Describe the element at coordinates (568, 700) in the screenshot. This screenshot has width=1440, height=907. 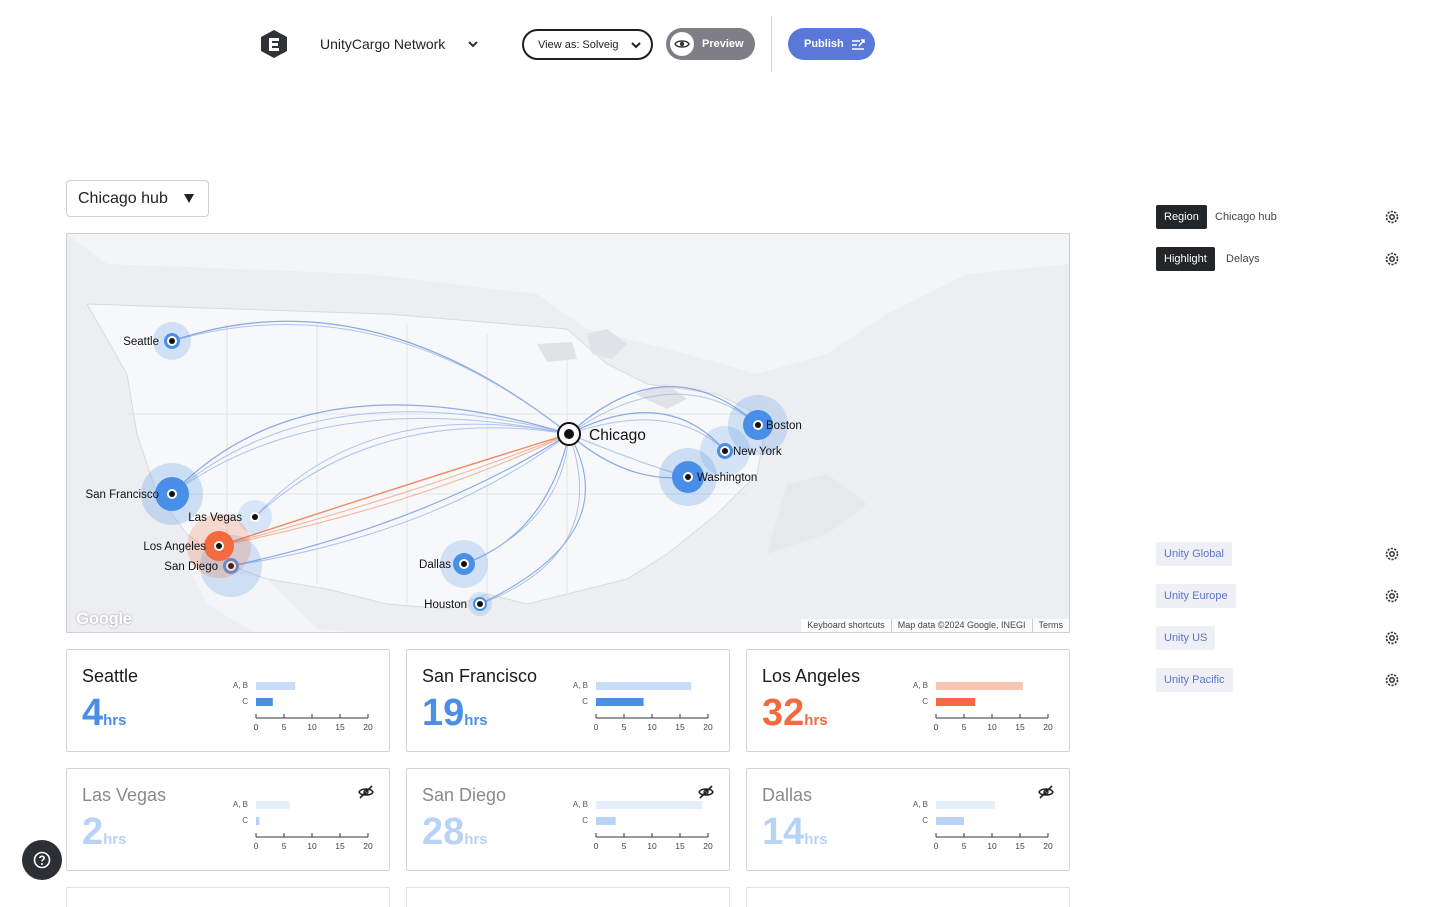
I see `city-card: San Francisco 19hrs A, B C 0 5 10 15 20` at that location.